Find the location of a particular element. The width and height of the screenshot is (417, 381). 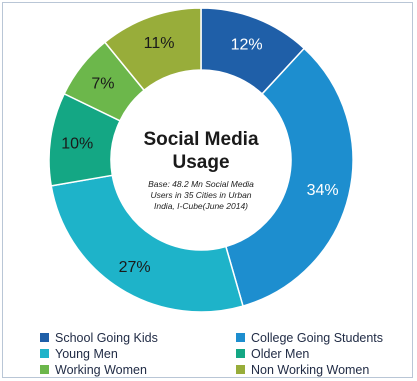

slice-non-working-women is located at coordinates (152, 49).